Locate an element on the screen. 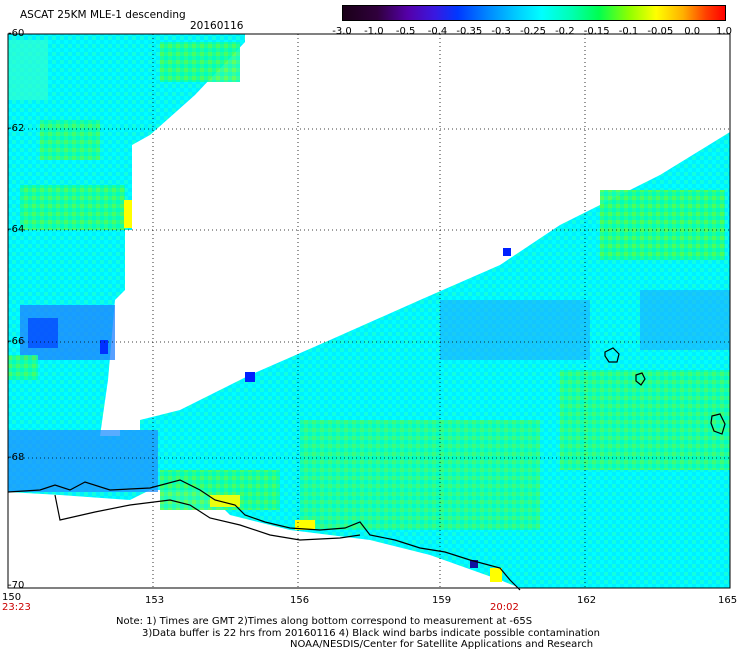 This screenshot has height=650, width=740. lat-label: -70 is located at coordinates (16, 585).